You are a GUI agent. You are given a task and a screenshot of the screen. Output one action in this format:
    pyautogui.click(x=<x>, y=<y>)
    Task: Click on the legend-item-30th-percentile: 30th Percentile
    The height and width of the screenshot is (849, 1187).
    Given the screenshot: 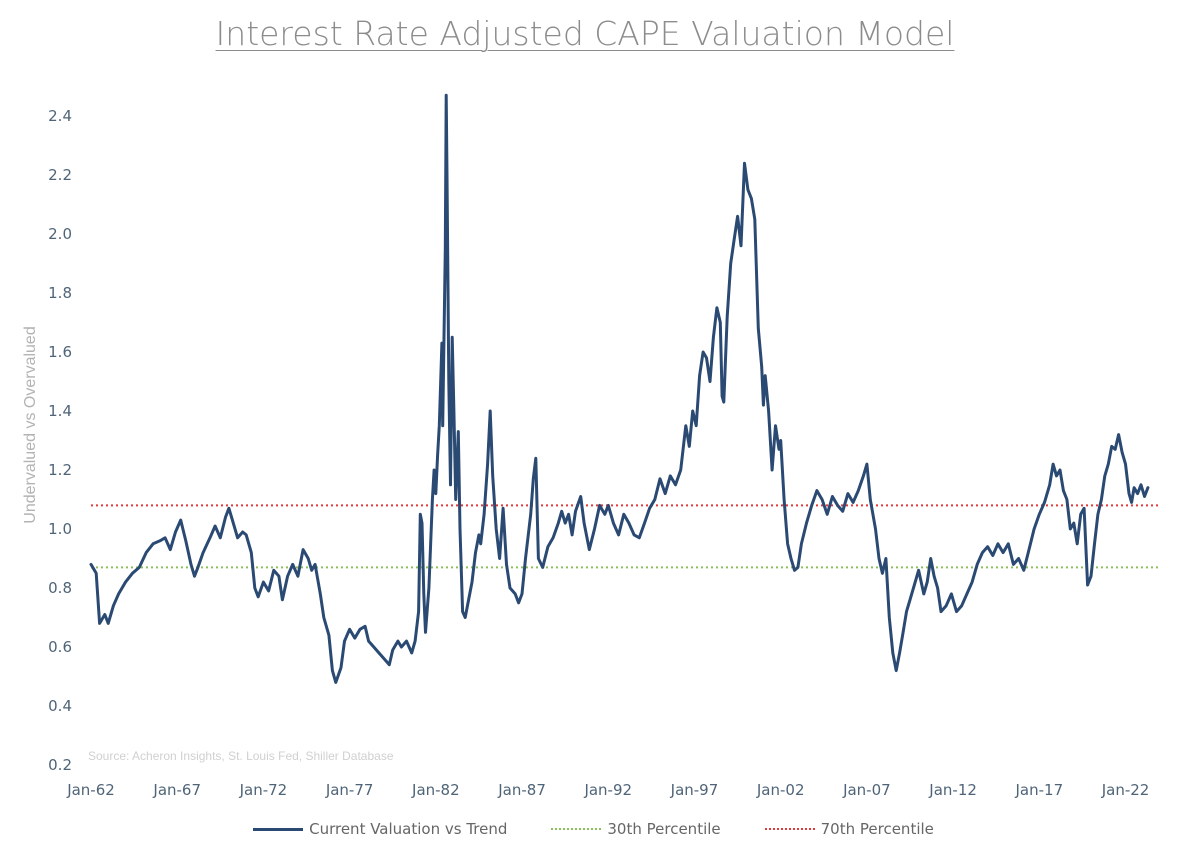 What is the action you would take?
    pyautogui.click(x=636, y=829)
    